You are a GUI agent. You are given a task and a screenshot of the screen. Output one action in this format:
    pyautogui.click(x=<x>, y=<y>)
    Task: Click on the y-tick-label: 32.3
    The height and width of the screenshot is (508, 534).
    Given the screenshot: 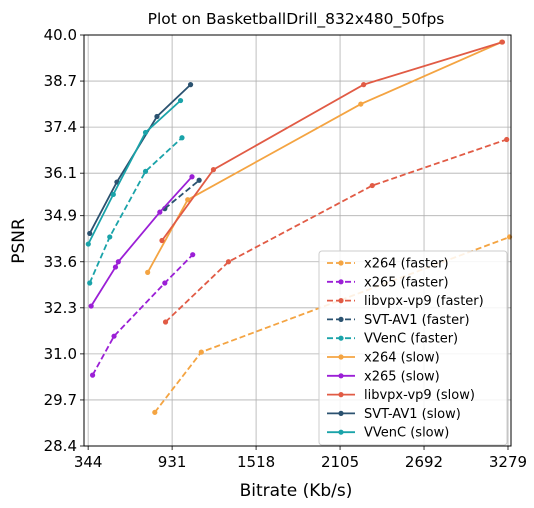 What is the action you would take?
    pyautogui.click(x=60, y=308)
    